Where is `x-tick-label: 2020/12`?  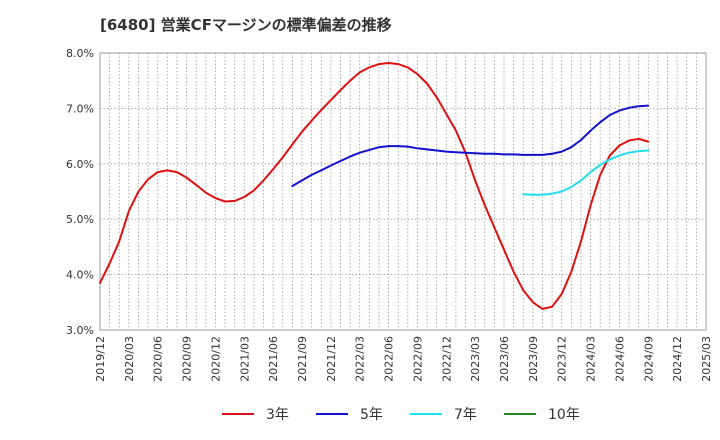 x-tick-label: 2020/12 is located at coordinates (215, 359).